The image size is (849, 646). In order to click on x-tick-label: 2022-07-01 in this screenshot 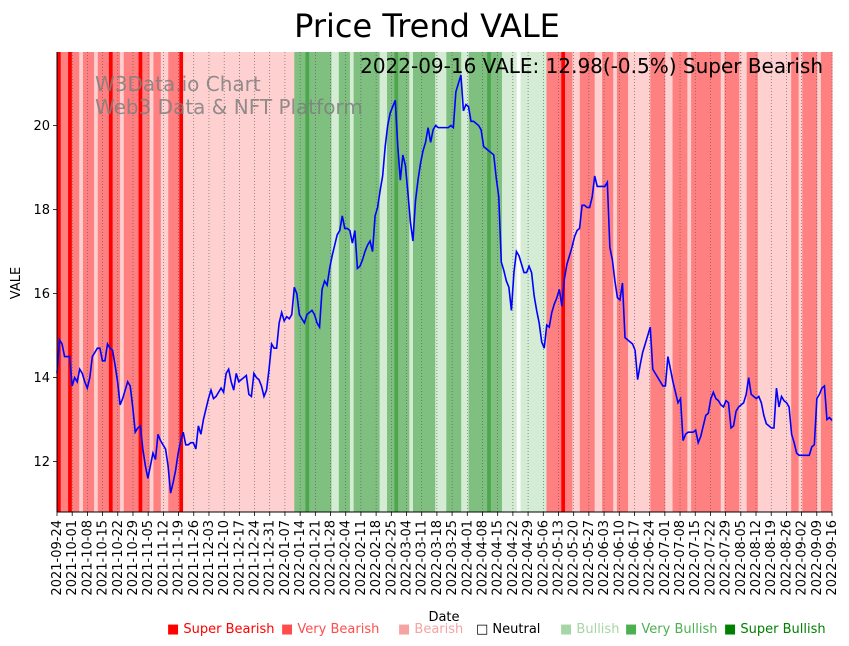, I will do `click(665, 558)`.